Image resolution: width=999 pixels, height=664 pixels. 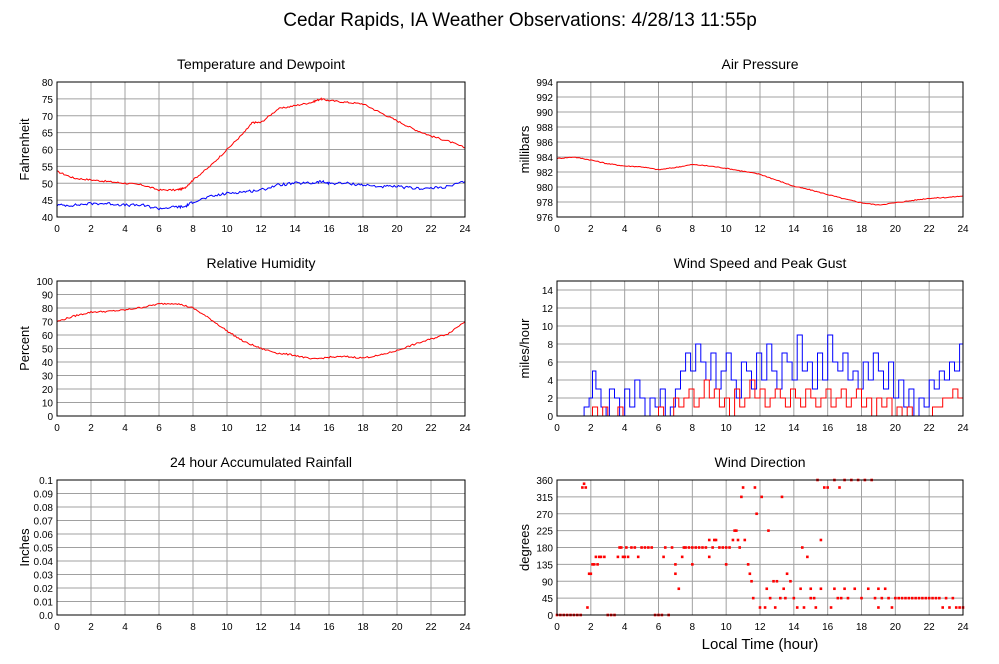 What do you see at coordinates (759, 462) in the screenshot?
I see `chart-title: Wind Direction` at bounding box center [759, 462].